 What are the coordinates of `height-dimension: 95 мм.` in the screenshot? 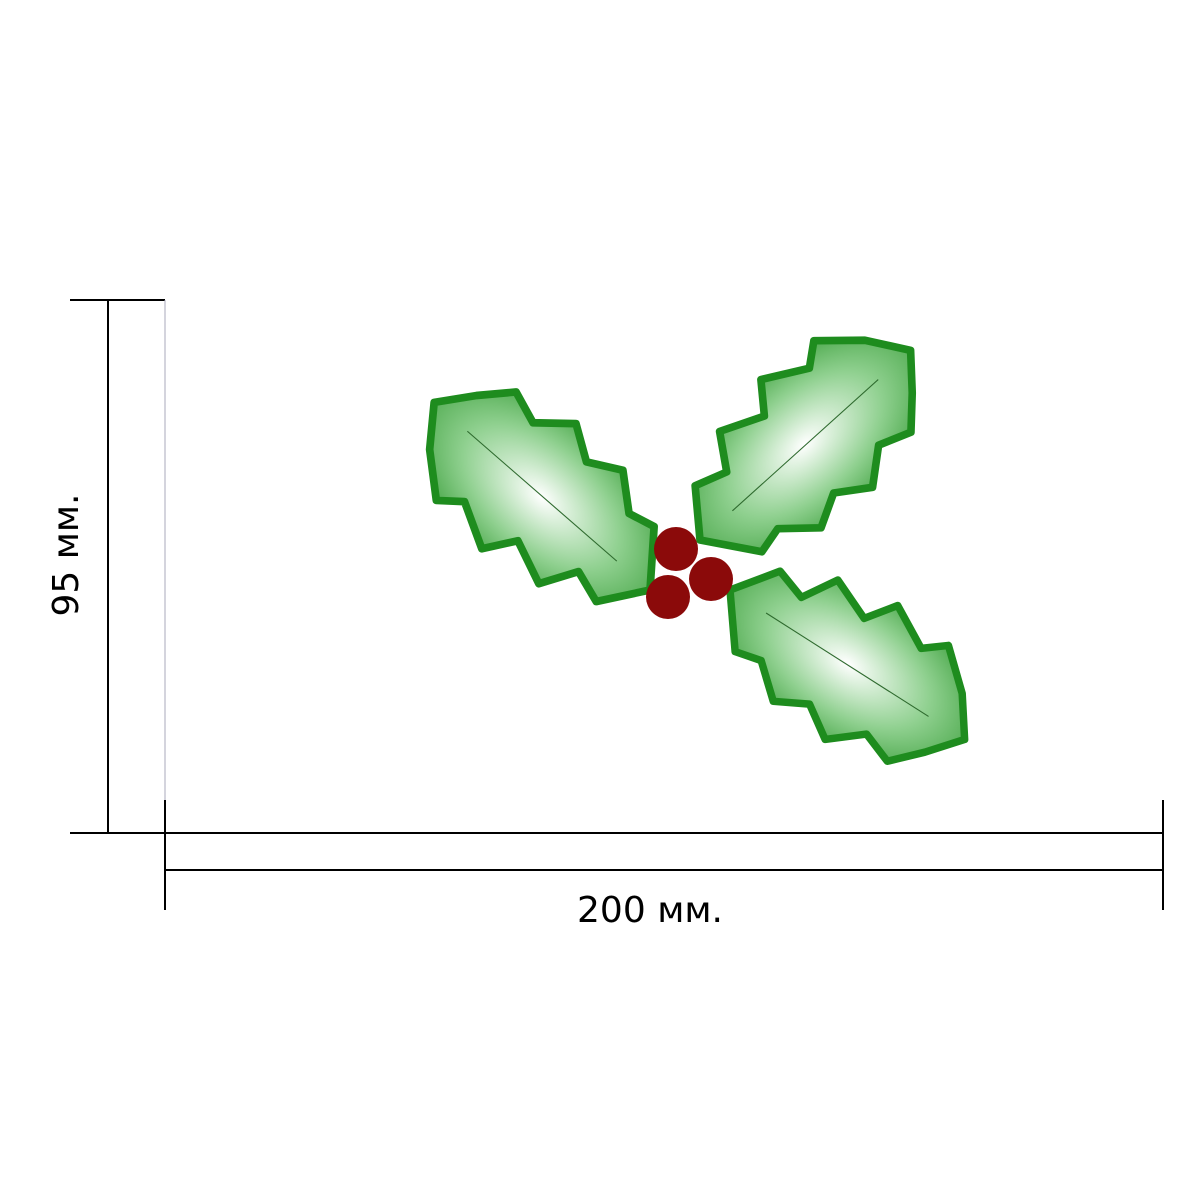 It's located at (106, 566).